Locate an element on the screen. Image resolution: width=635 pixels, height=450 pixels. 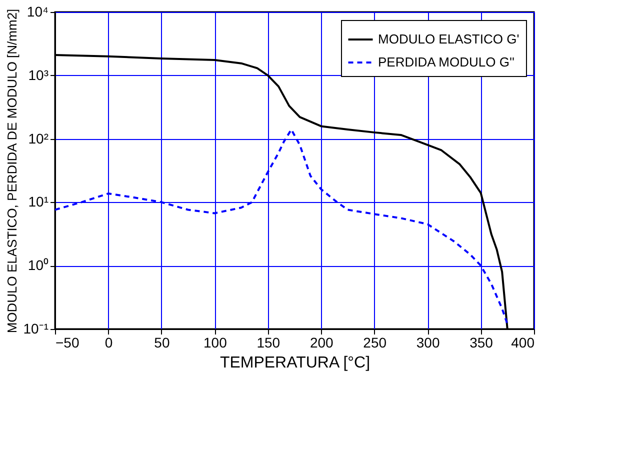
y-tick-label: 10⁴ is located at coordinates (37, 12).